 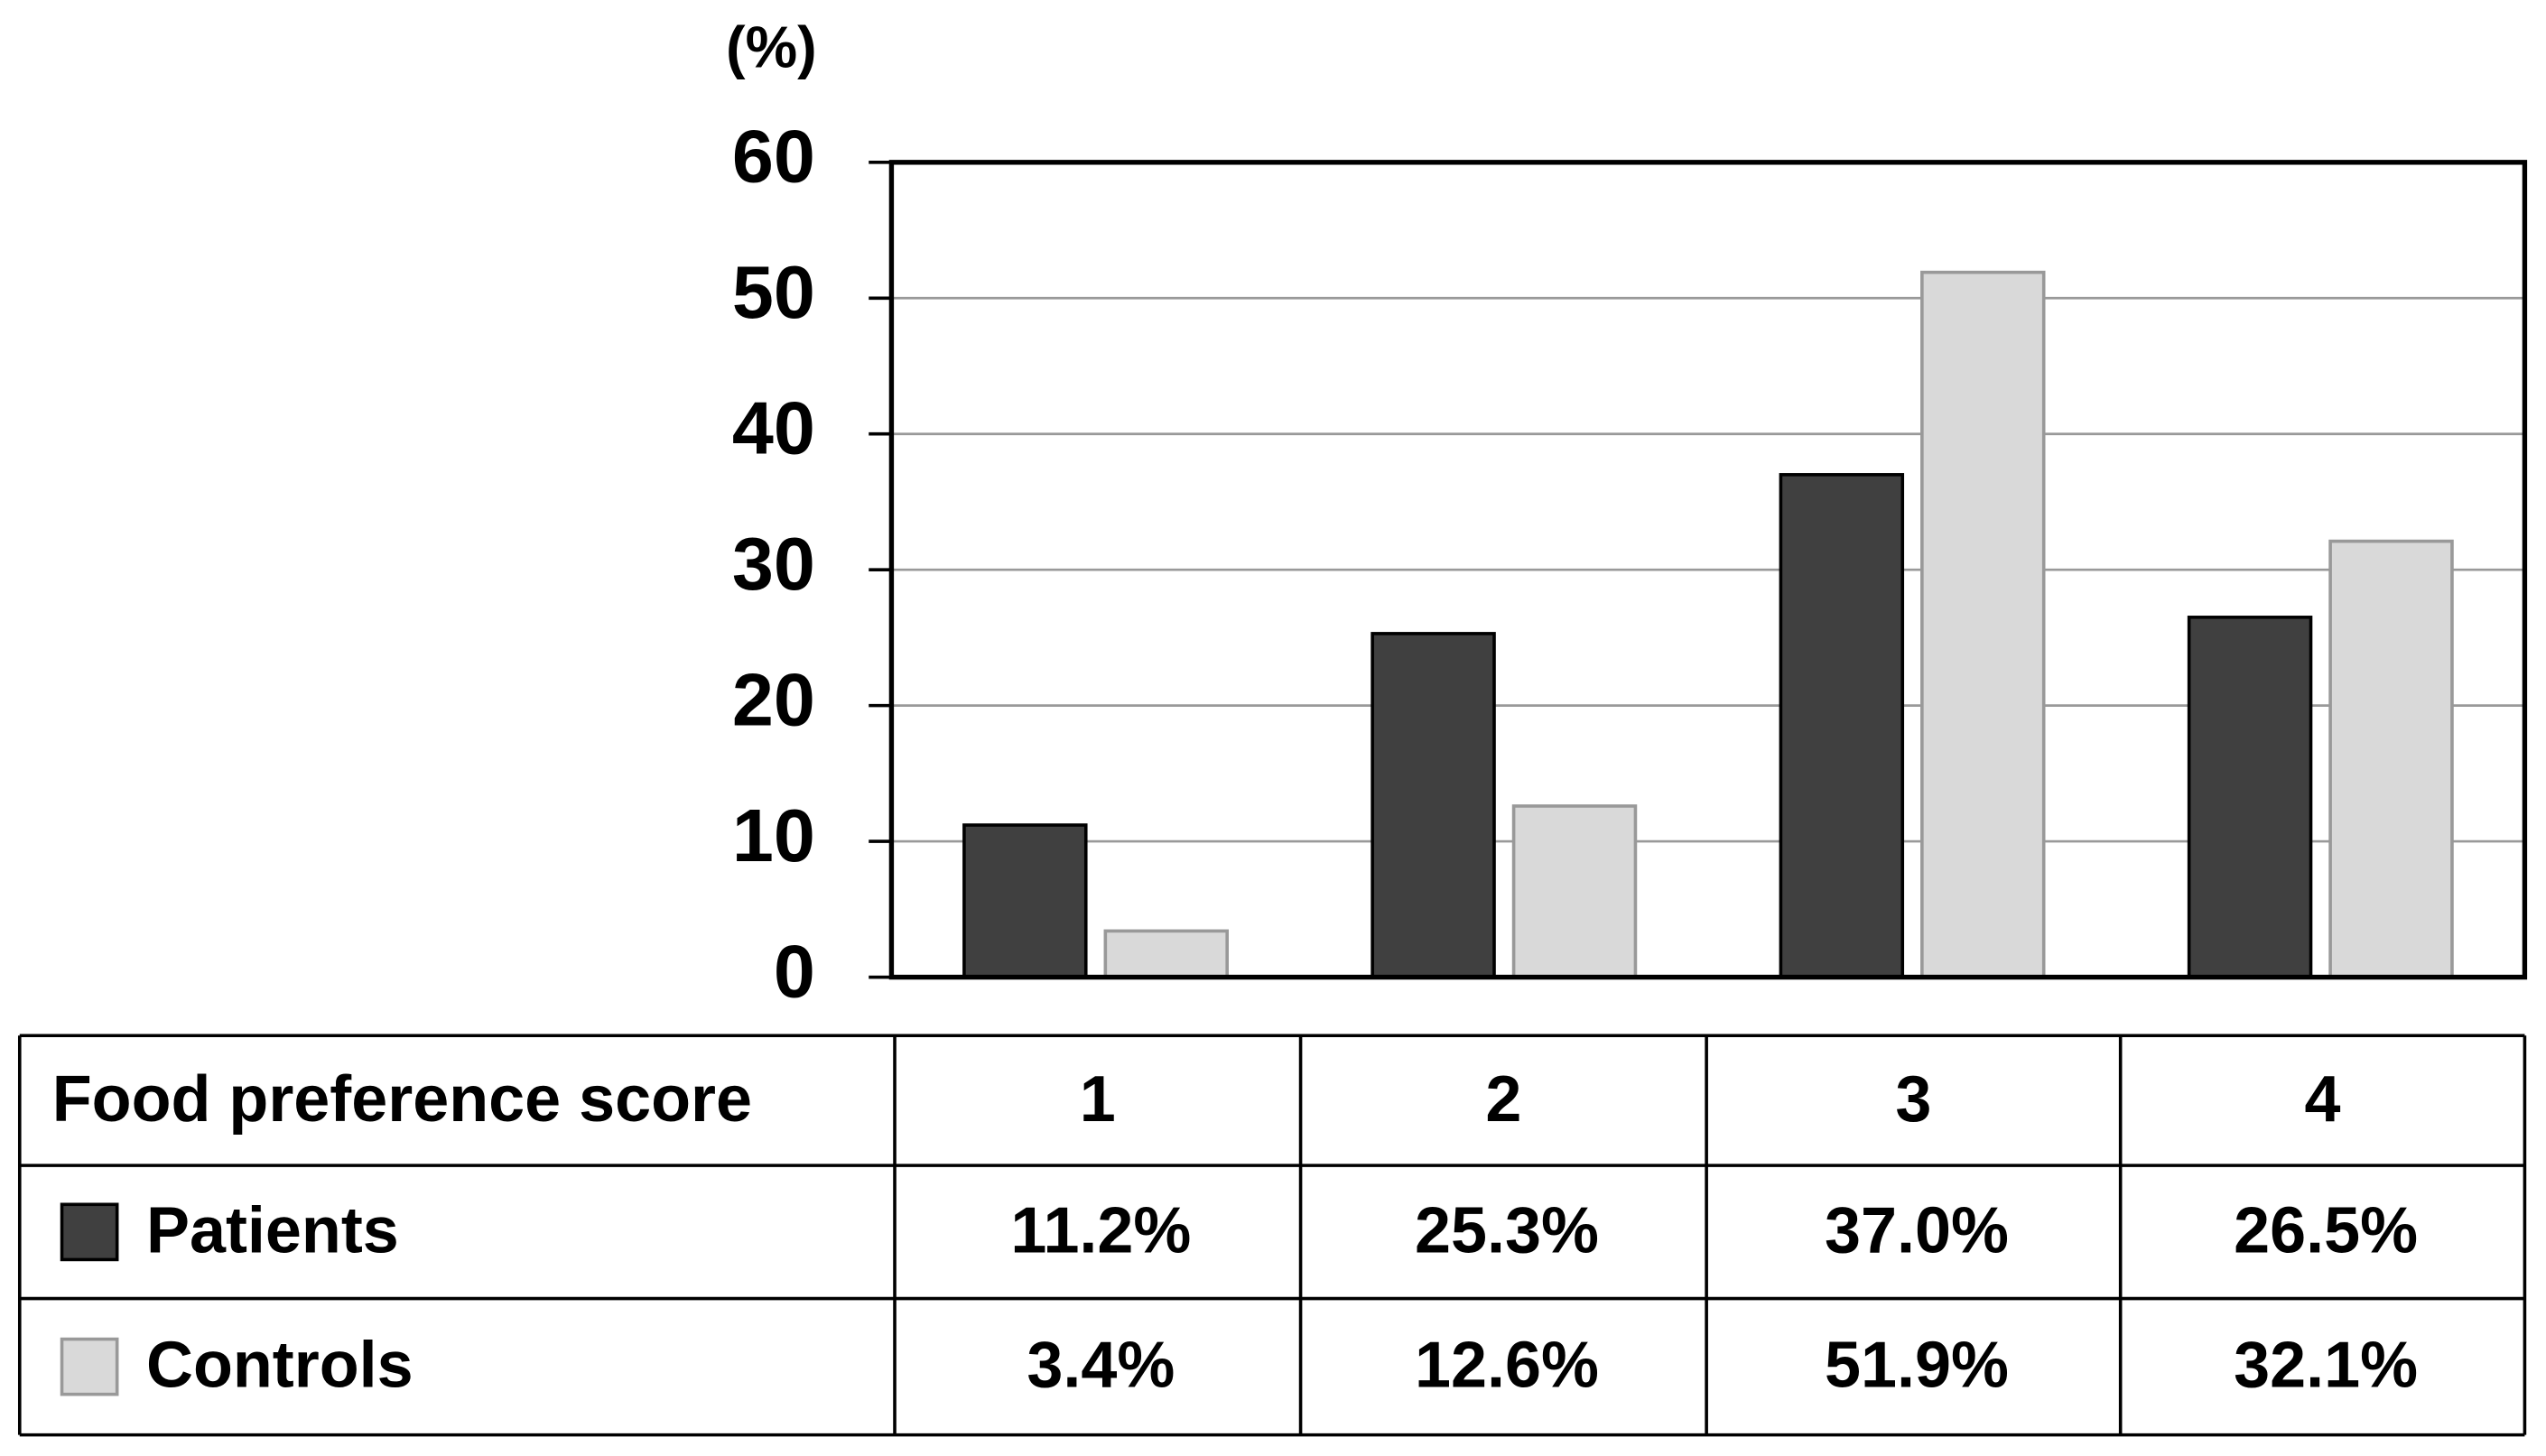 What do you see at coordinates (2326, 1366) in the screenshot?
I see `table-value: 32.1%` at bounding box center [2326, 1366].